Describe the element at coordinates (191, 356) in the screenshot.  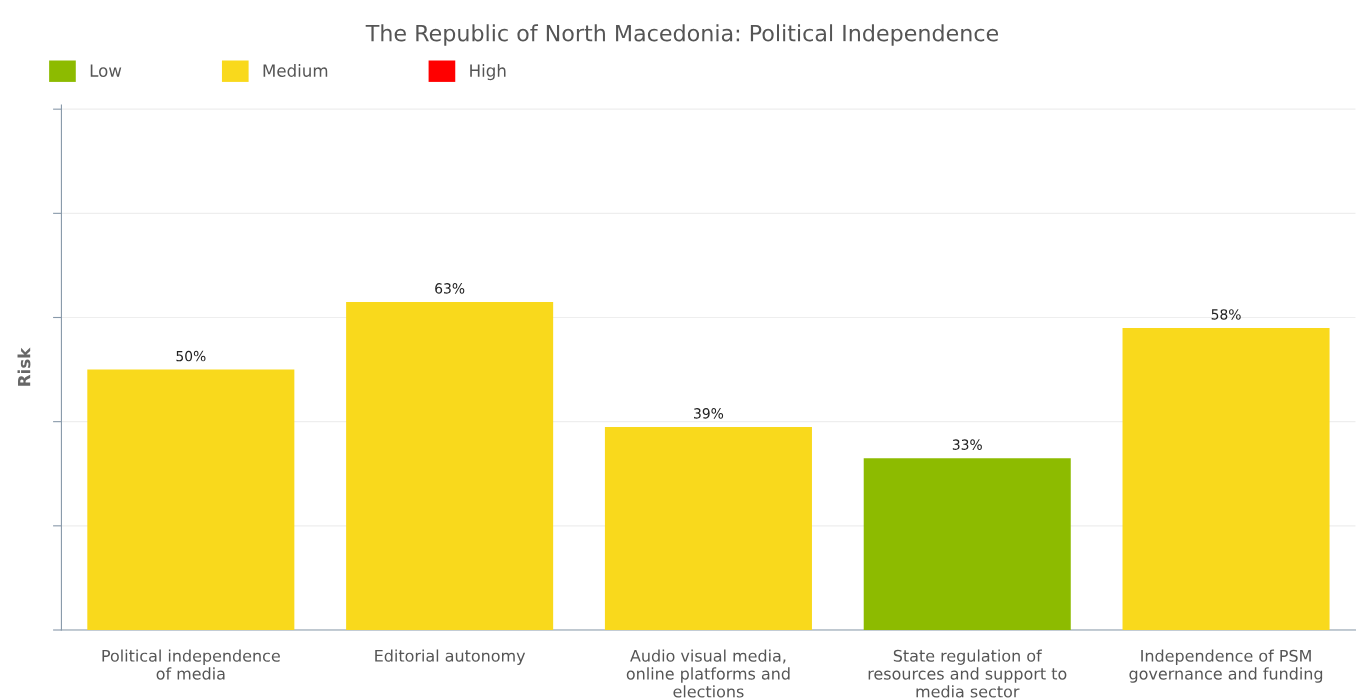
I see `data-label: 50%` at that location.